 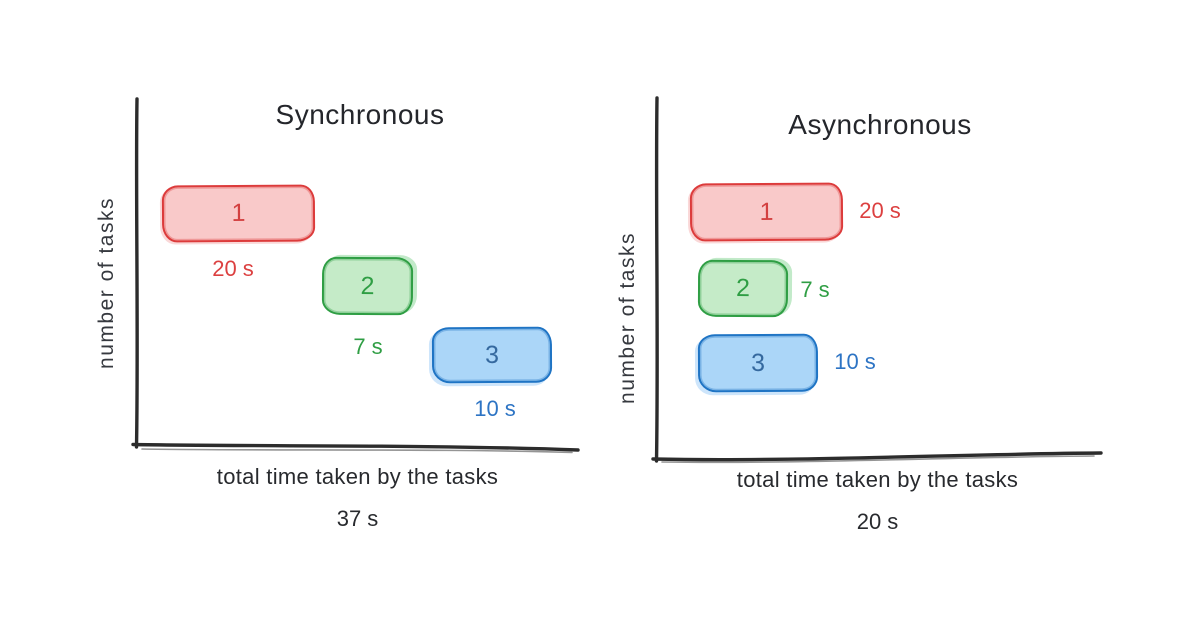 I want to click on async-task-2-number: 2, so click(x=743, y=288).